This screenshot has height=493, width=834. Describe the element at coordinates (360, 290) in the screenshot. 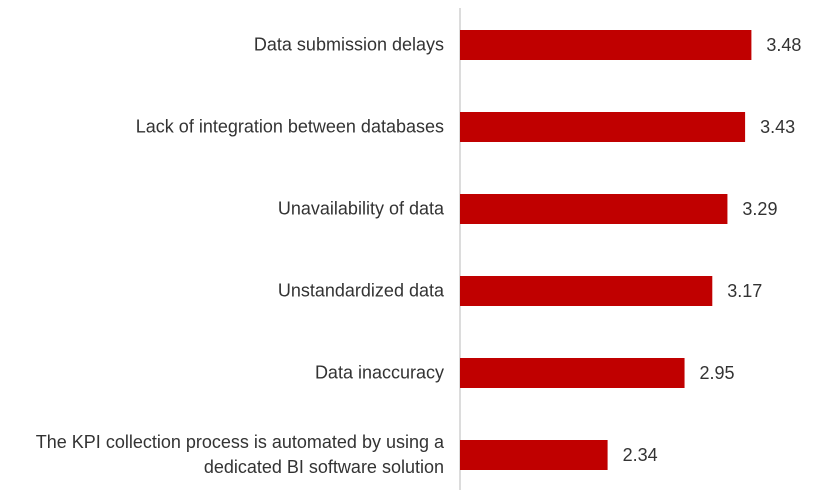

I see `category-label: Unstandardized data` at that location.